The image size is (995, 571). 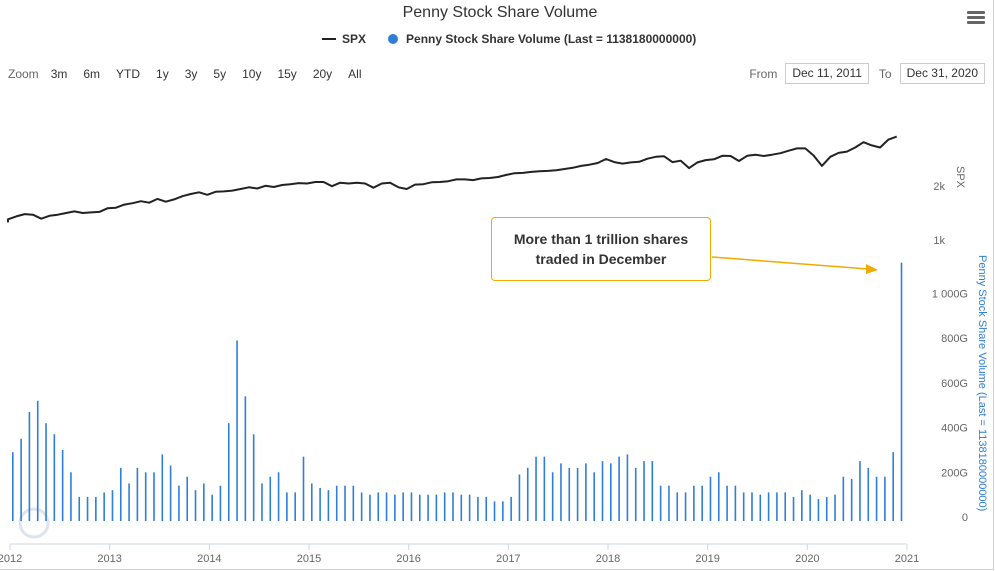 What do you see at coordinates (601, 239) in the screenshot?
I see `annotation-line-1: More than 1 trillion shares` at bounding box center [601, 239].